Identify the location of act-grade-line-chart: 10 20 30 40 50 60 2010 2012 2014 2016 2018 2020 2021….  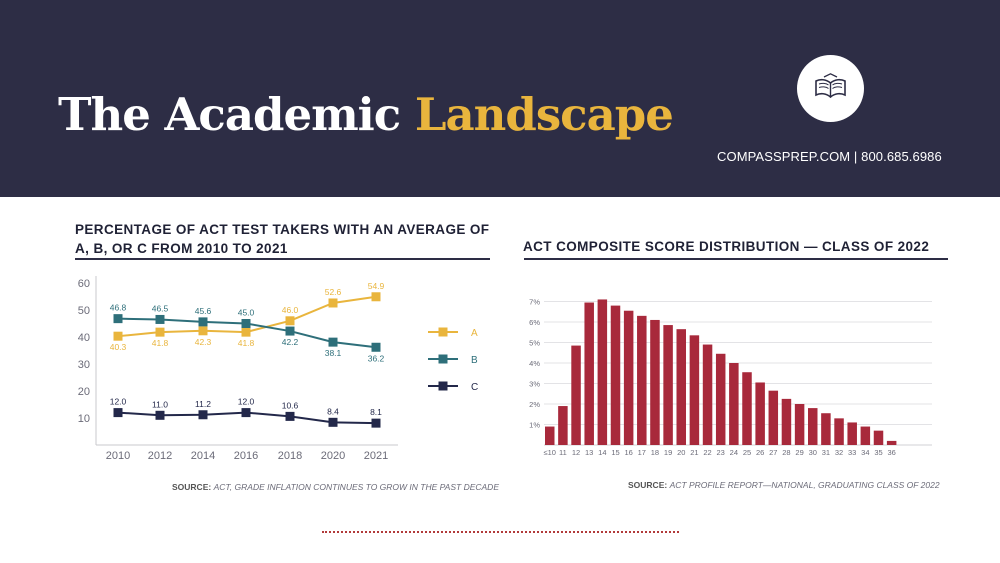
(278, 369).